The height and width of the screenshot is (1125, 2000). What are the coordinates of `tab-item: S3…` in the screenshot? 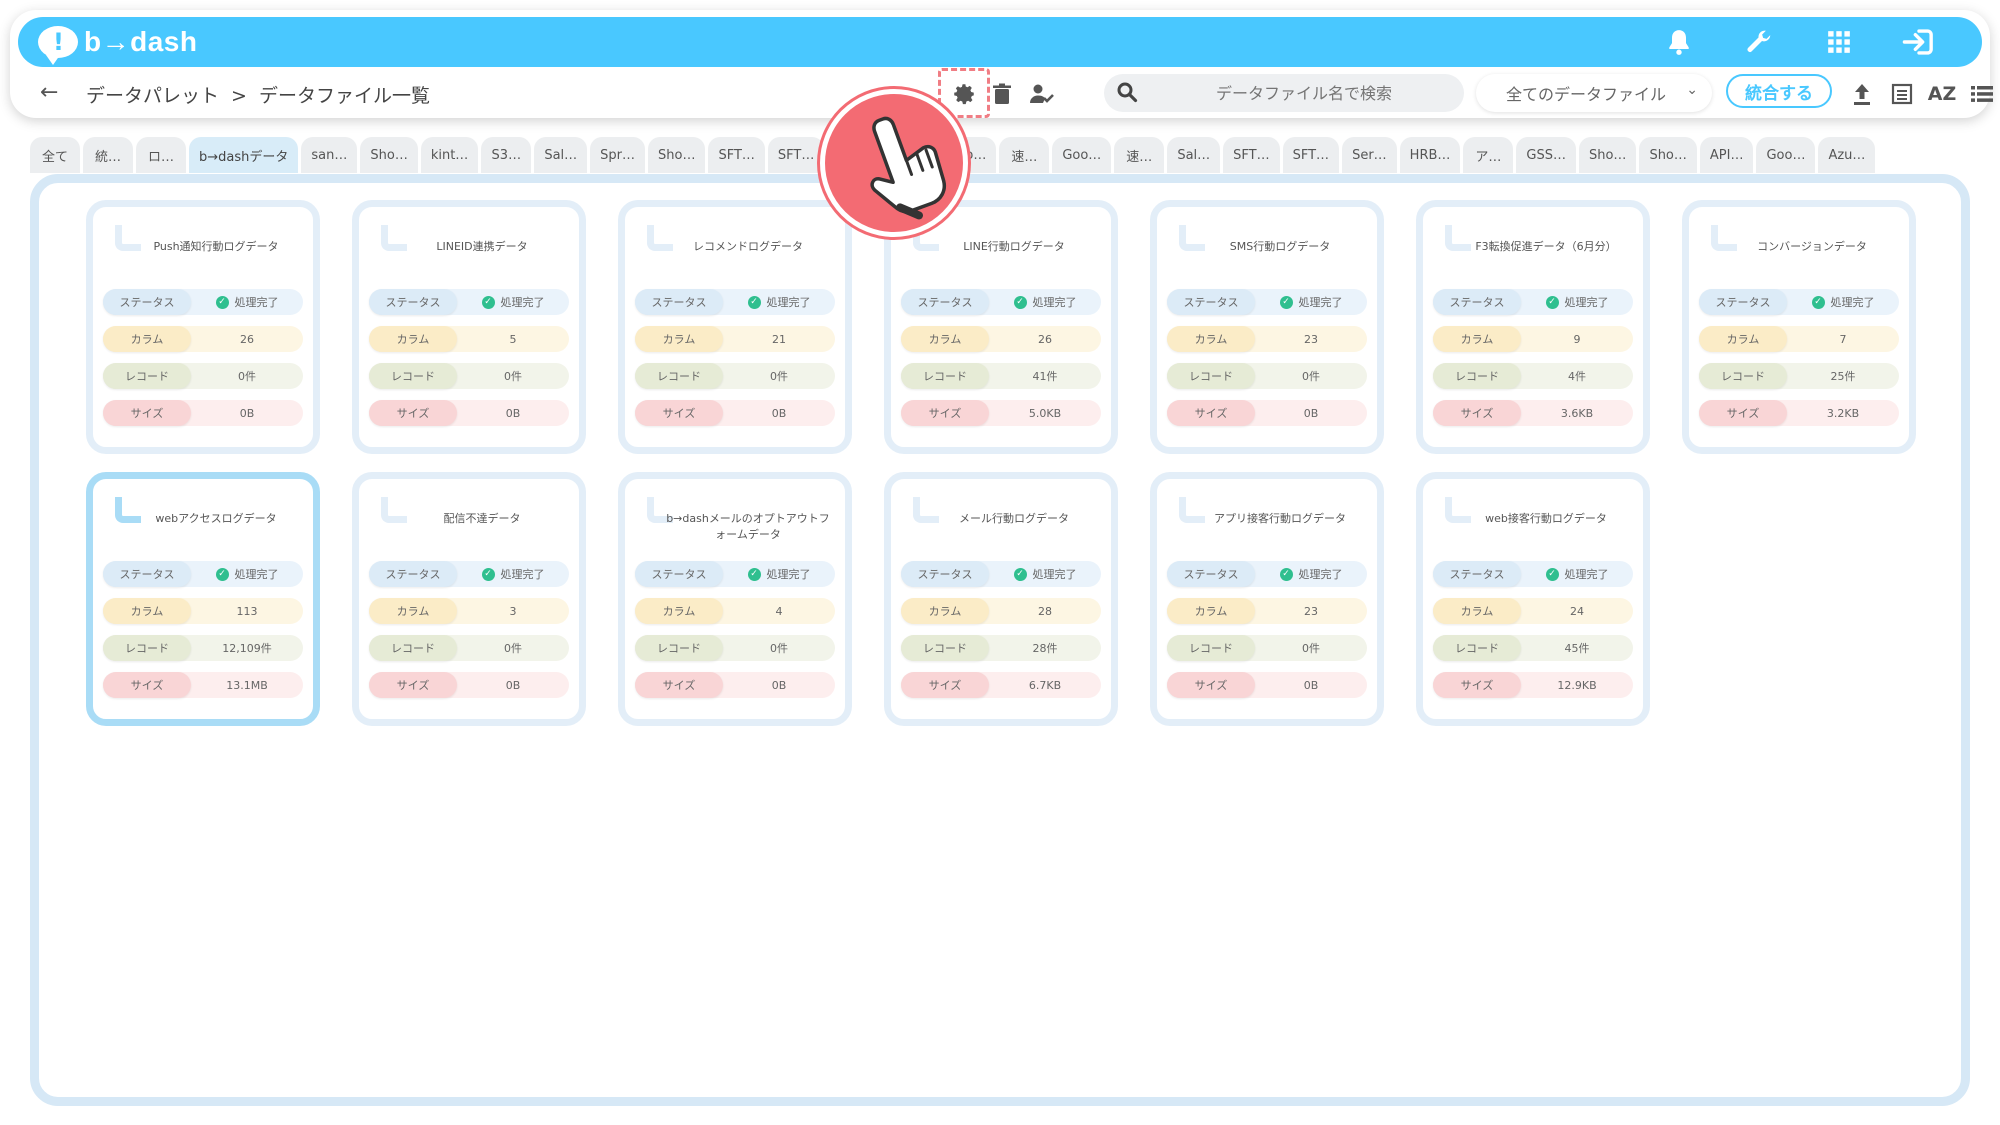 It's located at (506, 155).